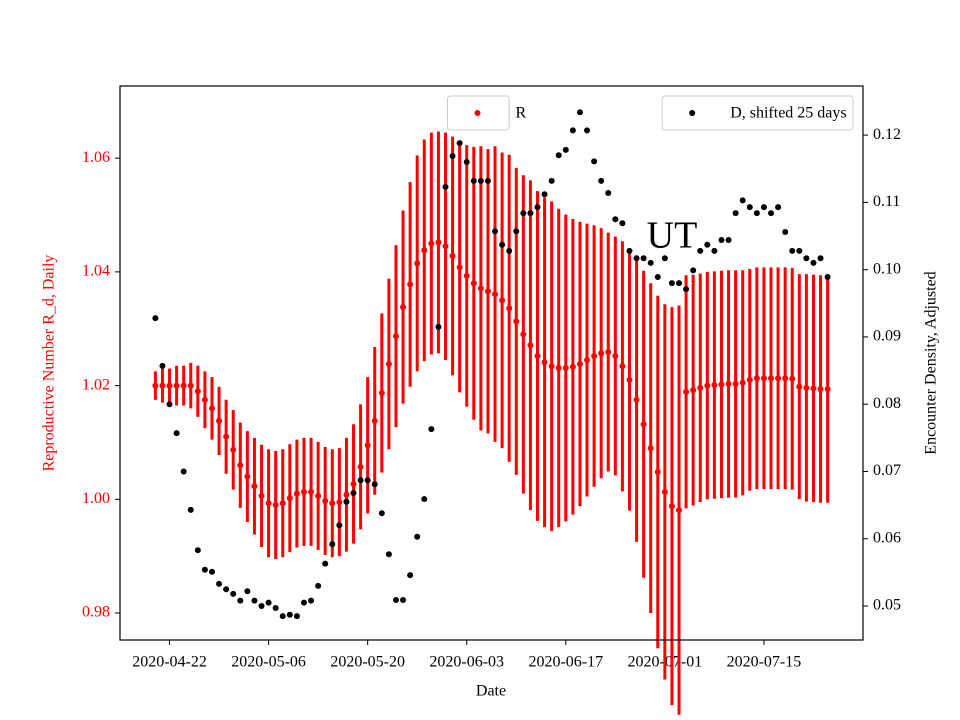 This screenshot has height=720, width=960. I want to click on y-tick-label: 0.98, so click(96, 612).